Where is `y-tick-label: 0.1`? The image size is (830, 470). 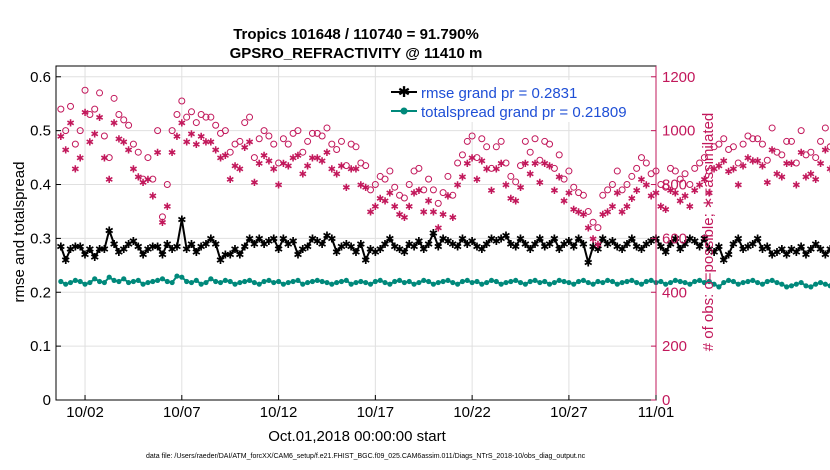 y-tick-label: 0.1 is located at coordinates (40, 346).